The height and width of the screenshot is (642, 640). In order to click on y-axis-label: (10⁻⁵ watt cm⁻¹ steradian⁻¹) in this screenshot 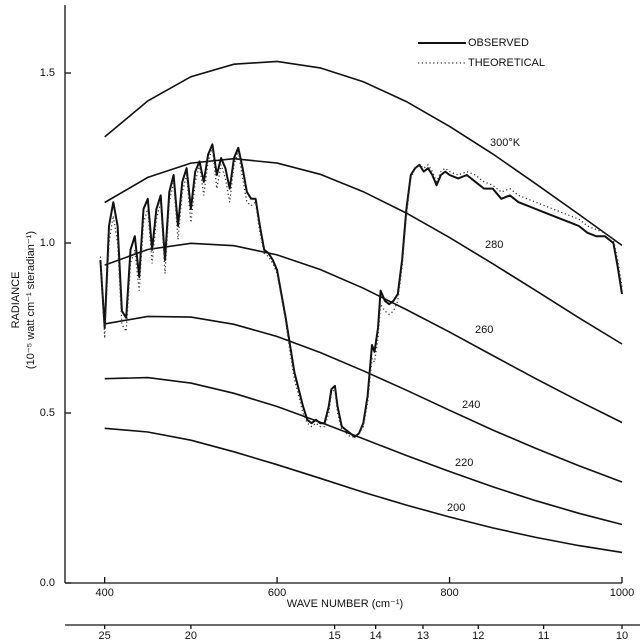, I will do `click(31, 300)`.